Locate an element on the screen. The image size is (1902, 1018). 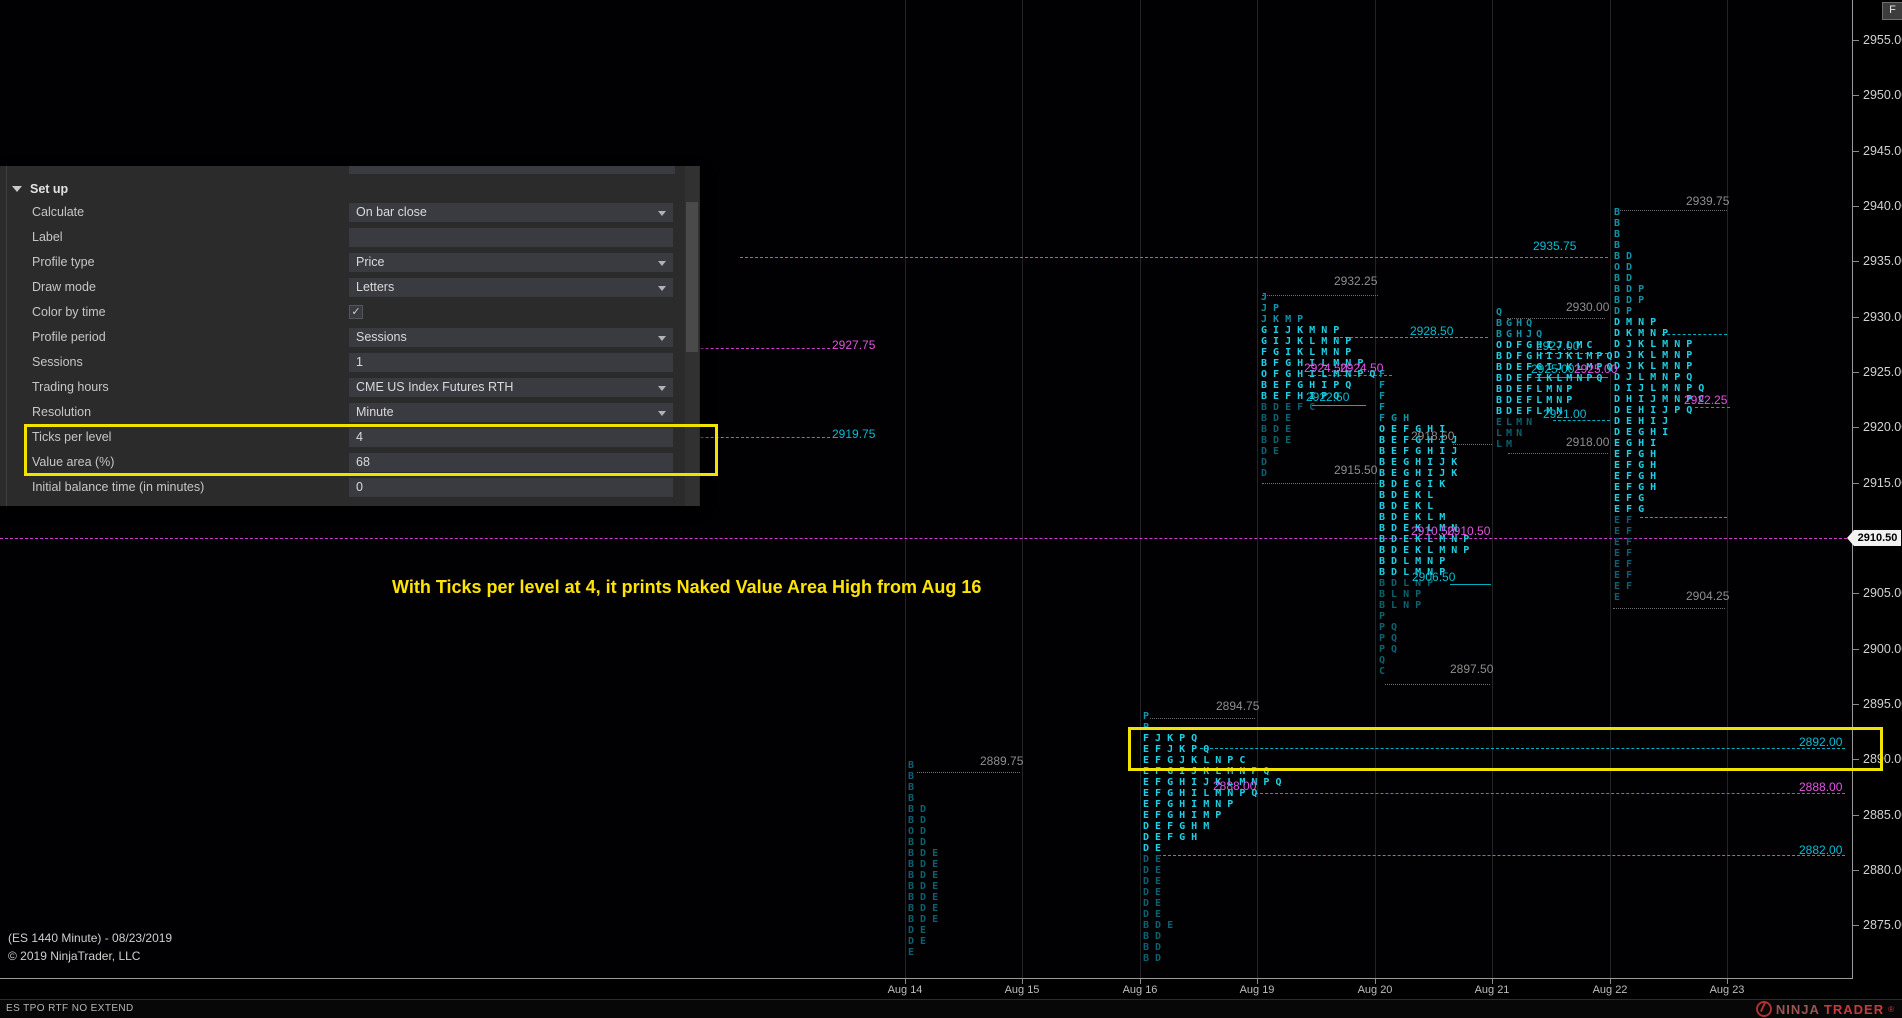
checkbox-color-by-time: ✓ is located at coordinates (356, 312).